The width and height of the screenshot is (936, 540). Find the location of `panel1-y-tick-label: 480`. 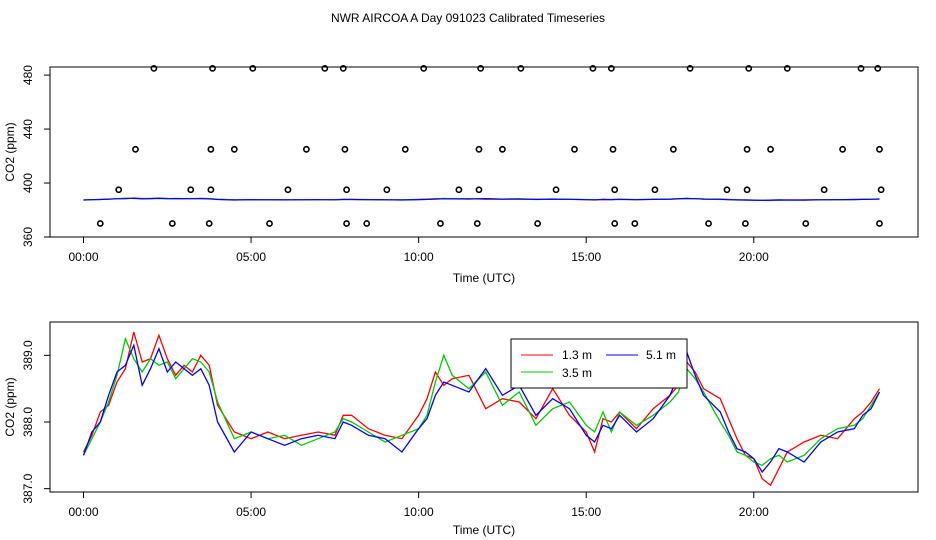

panel1-y-tick-label: 480 is located at coordinates (28, 75).